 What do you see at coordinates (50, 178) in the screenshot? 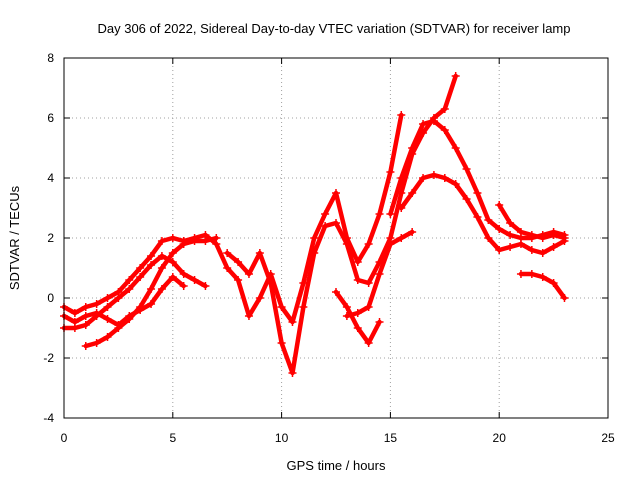
I see `y-tick-label: 4` at bounding box center [50, 178].